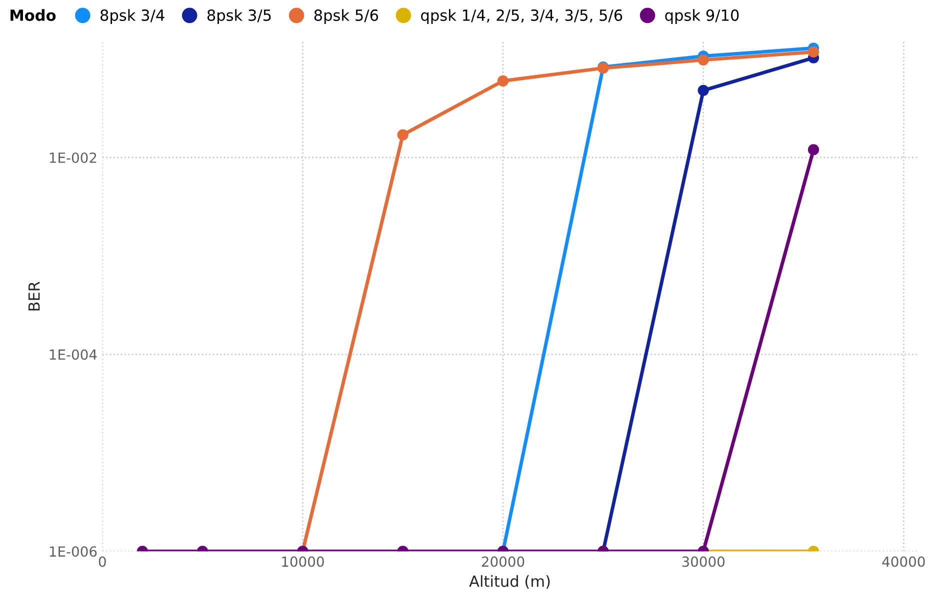 The height and width of the screenshot is (596, 948). Describe the element at coordinates (503, 561) in the screenshot. I see `x-tick-label: 20000` at that location.